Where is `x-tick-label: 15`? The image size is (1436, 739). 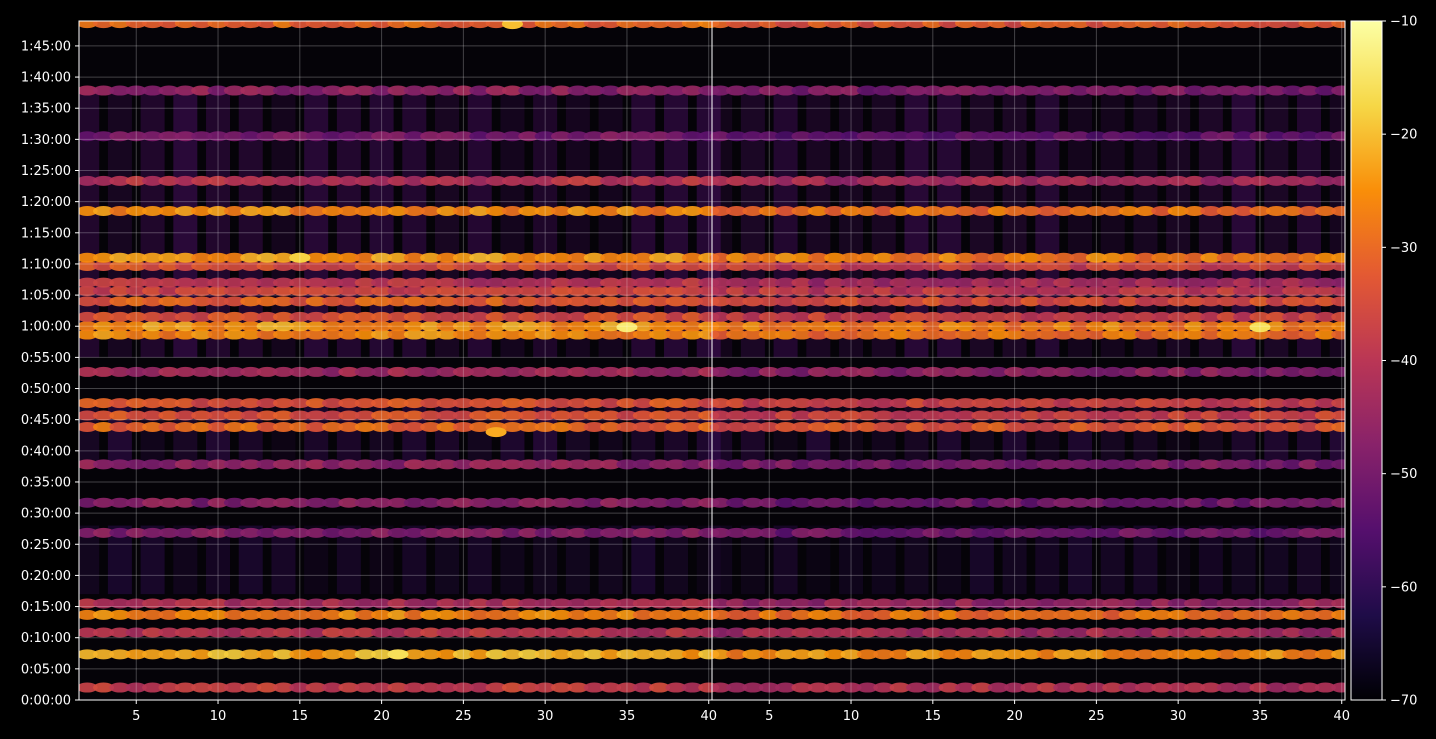
x-tick-label: 15 is located at coordinates (300, 716).